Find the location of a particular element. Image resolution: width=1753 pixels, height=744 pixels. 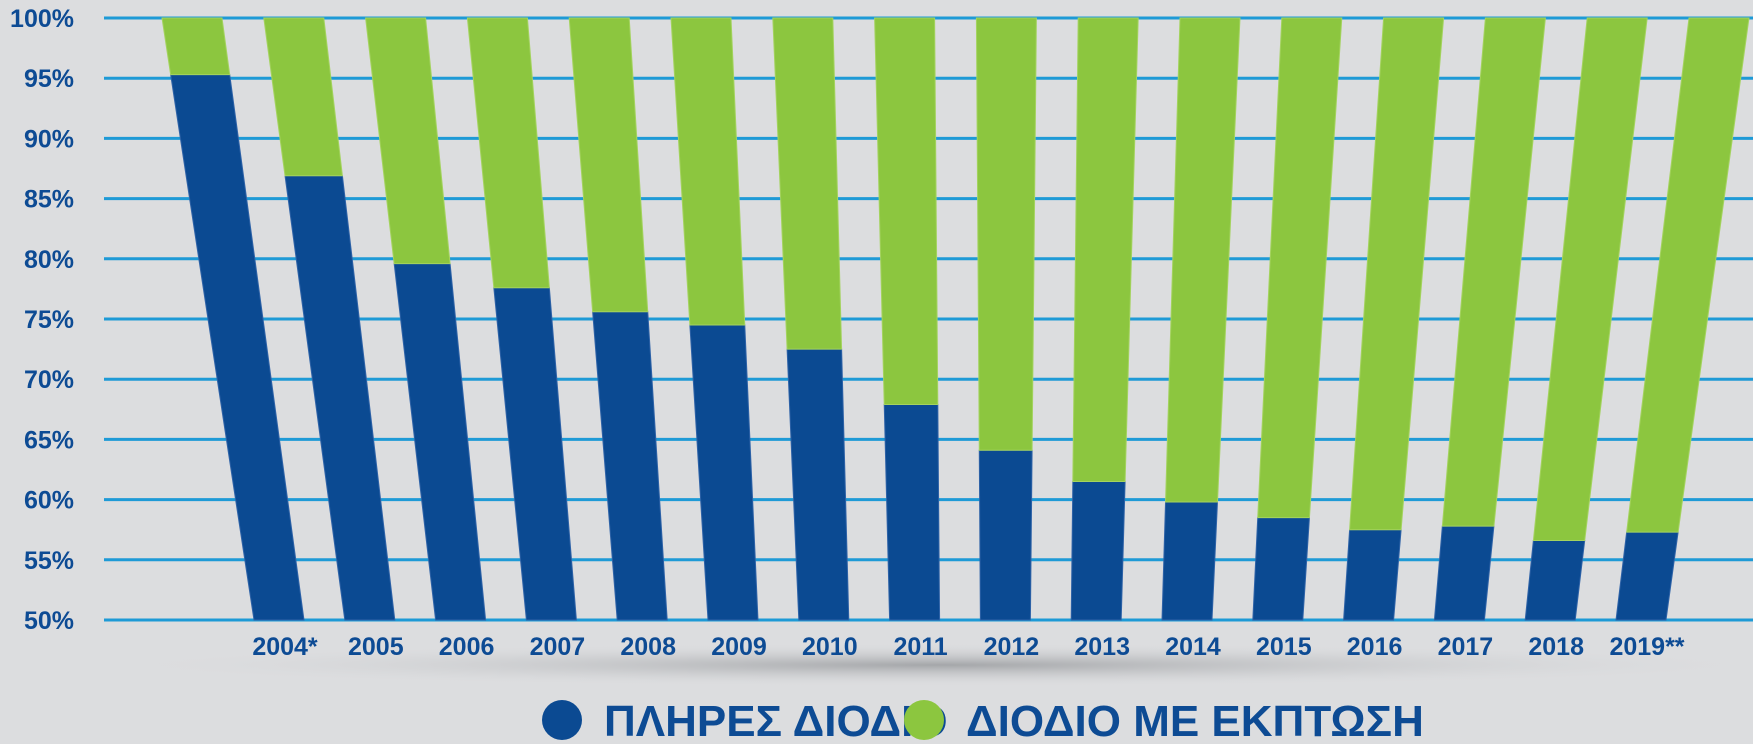

legend-marker-discounted-toll is located at coordinates (924, 720).